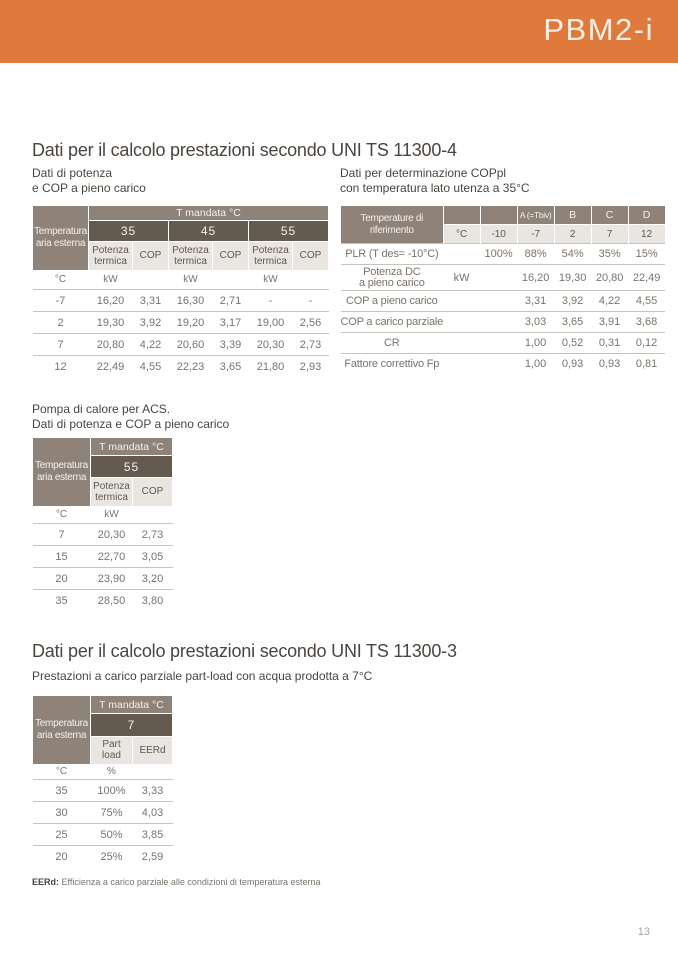 The height and width of the screenshot is (959, 678). Describe the element at coordinates (270, 300) in the screenshot. I see `cell: -` at that location.